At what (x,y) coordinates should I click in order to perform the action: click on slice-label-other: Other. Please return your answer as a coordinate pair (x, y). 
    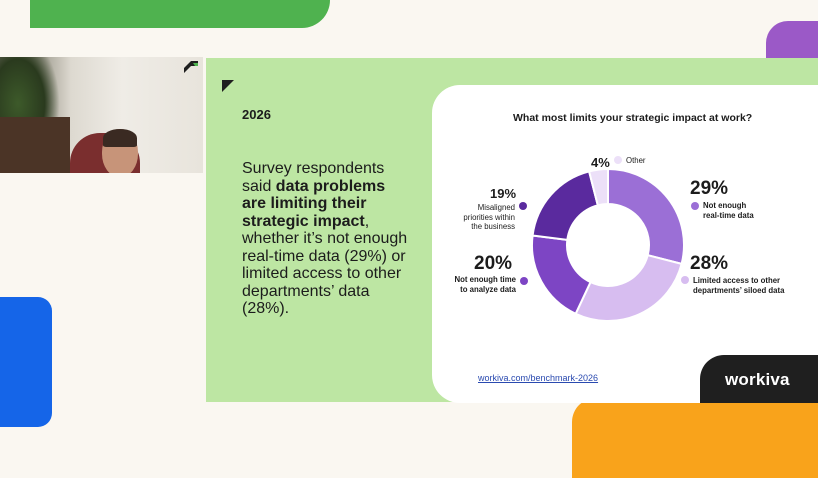
    Looking at the image, I should click on (636, 160).